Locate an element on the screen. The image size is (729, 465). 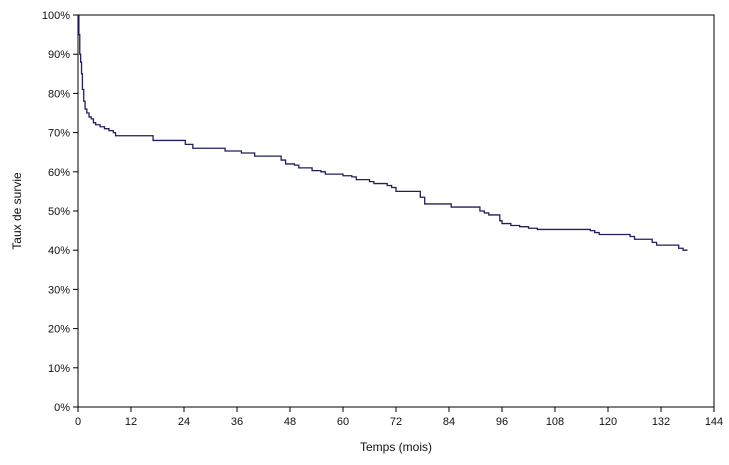
x-tick-label: 60 is located at coordinates (343, 422).